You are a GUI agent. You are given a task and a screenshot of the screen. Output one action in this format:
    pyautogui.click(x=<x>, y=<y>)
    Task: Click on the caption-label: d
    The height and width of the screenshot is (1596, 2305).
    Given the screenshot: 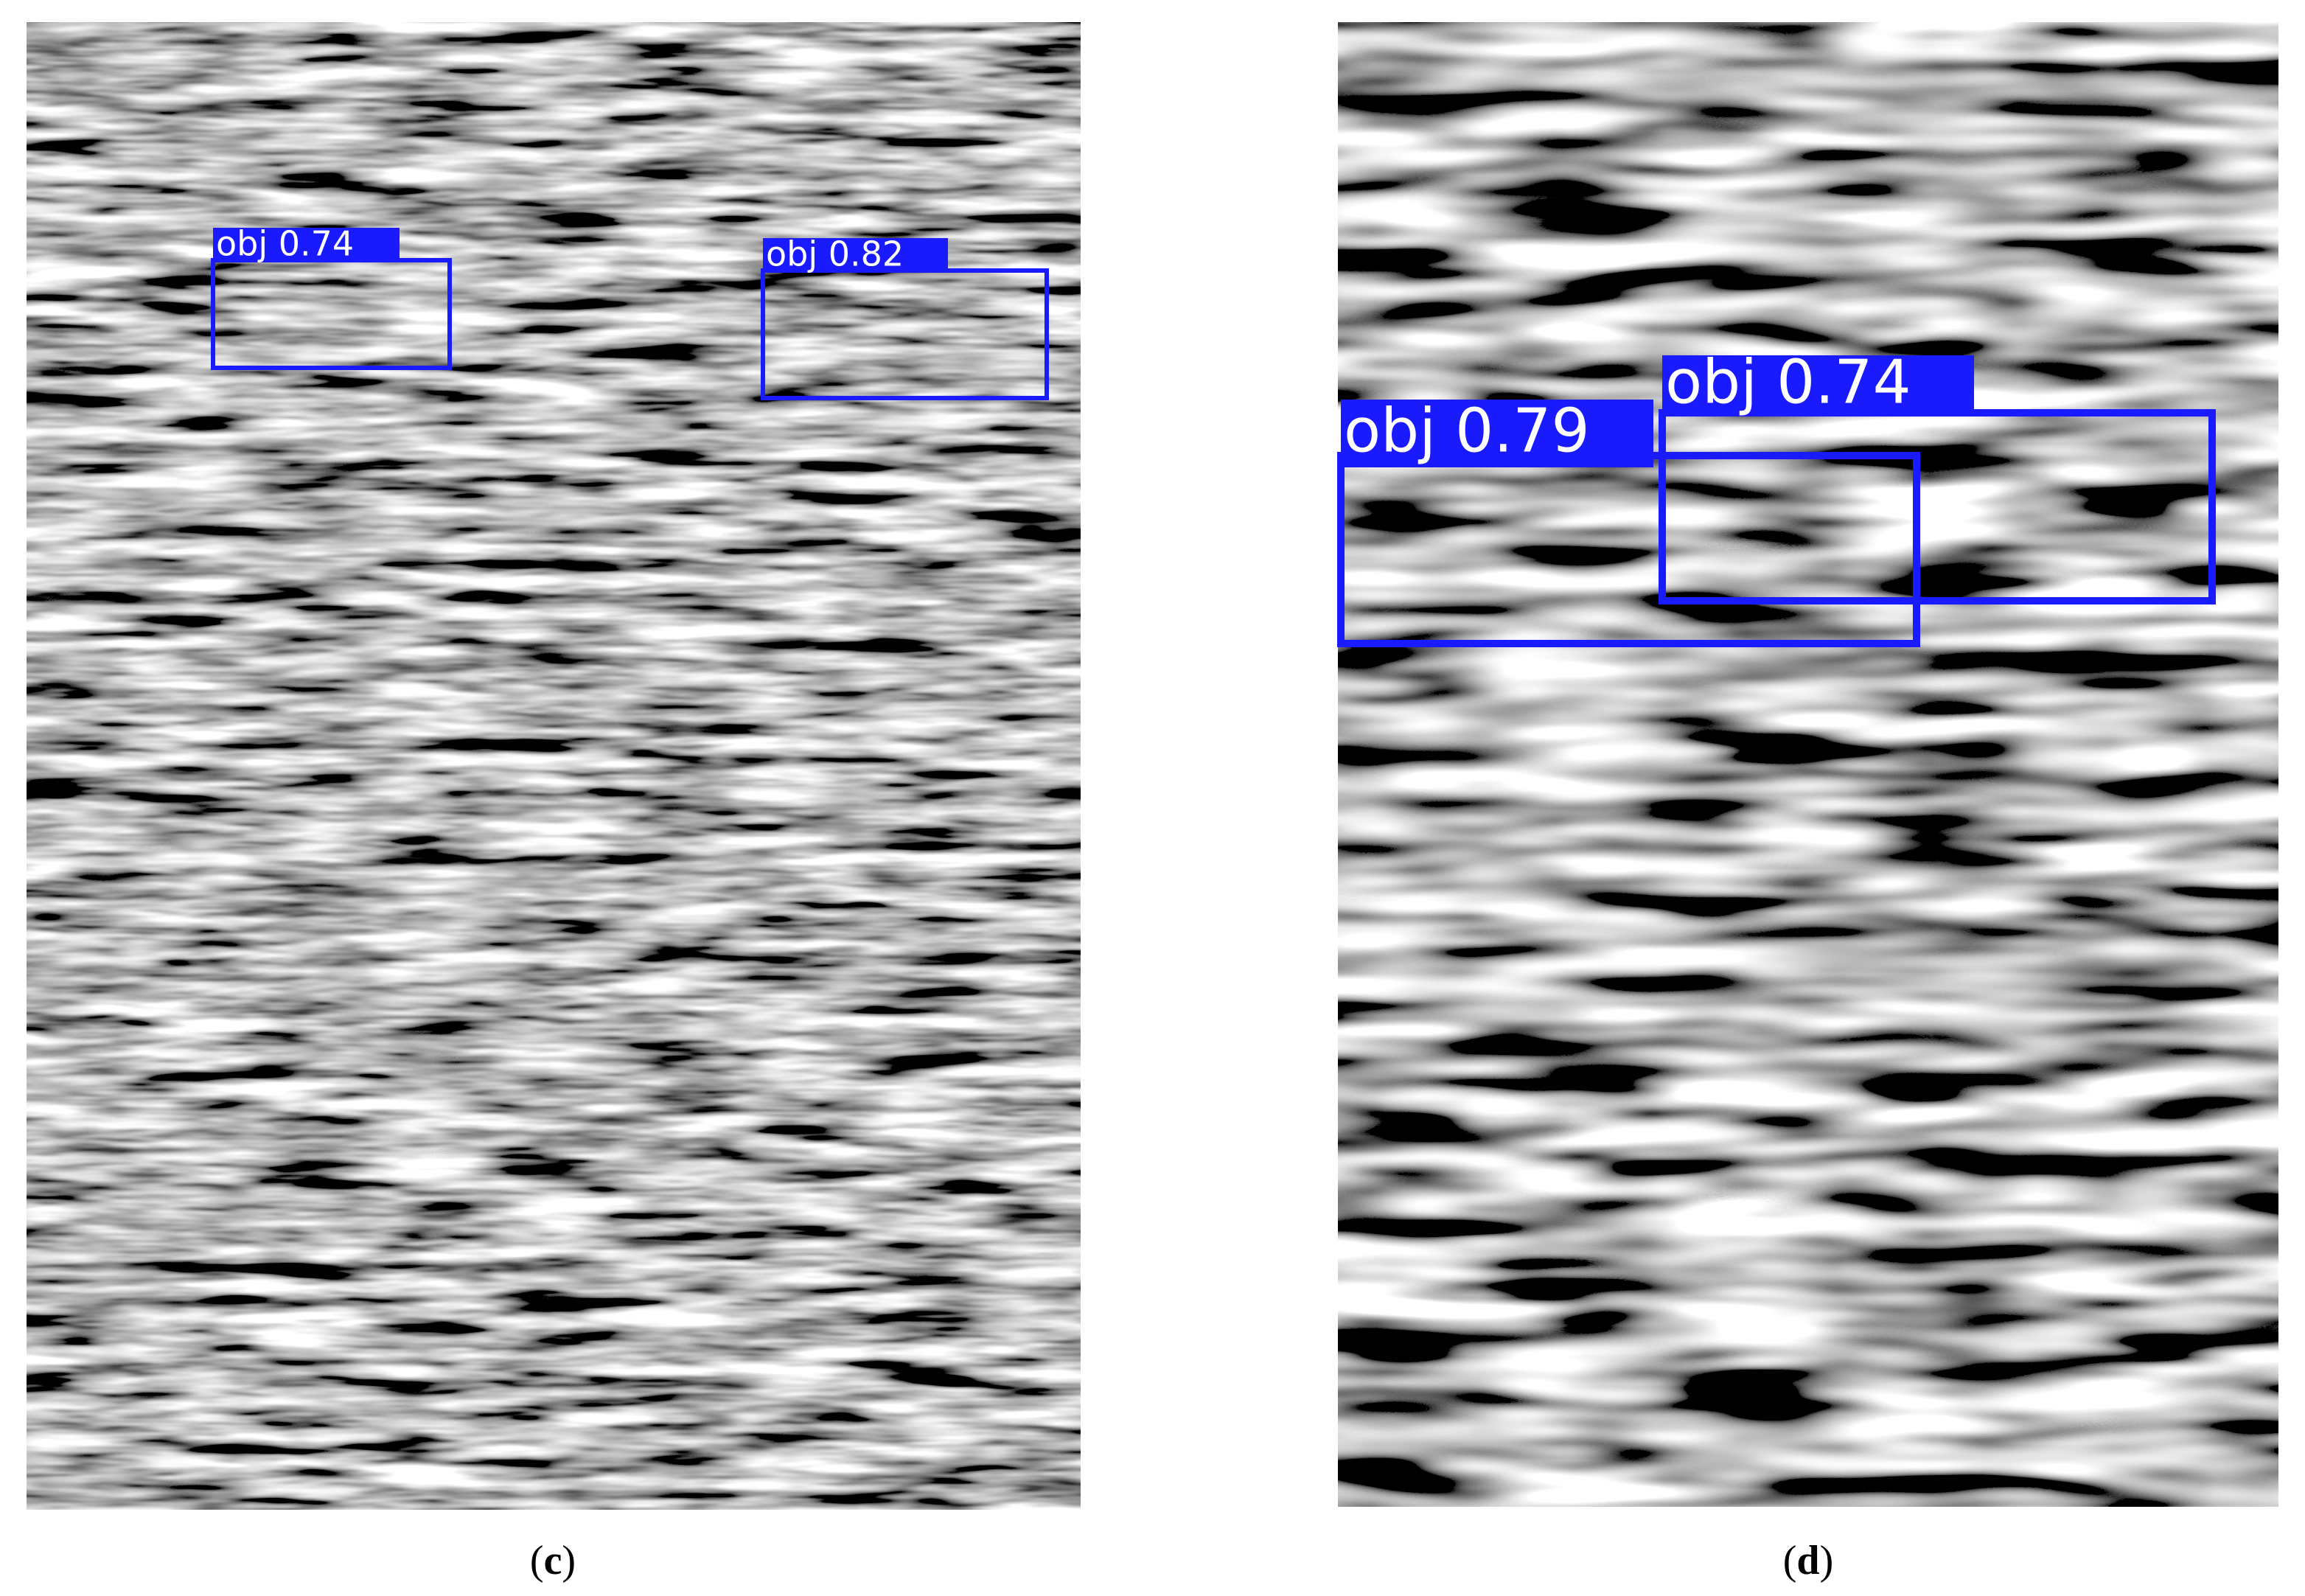 What is the action you would take?
    pyautogui.click(x=1808, y=1560)
    